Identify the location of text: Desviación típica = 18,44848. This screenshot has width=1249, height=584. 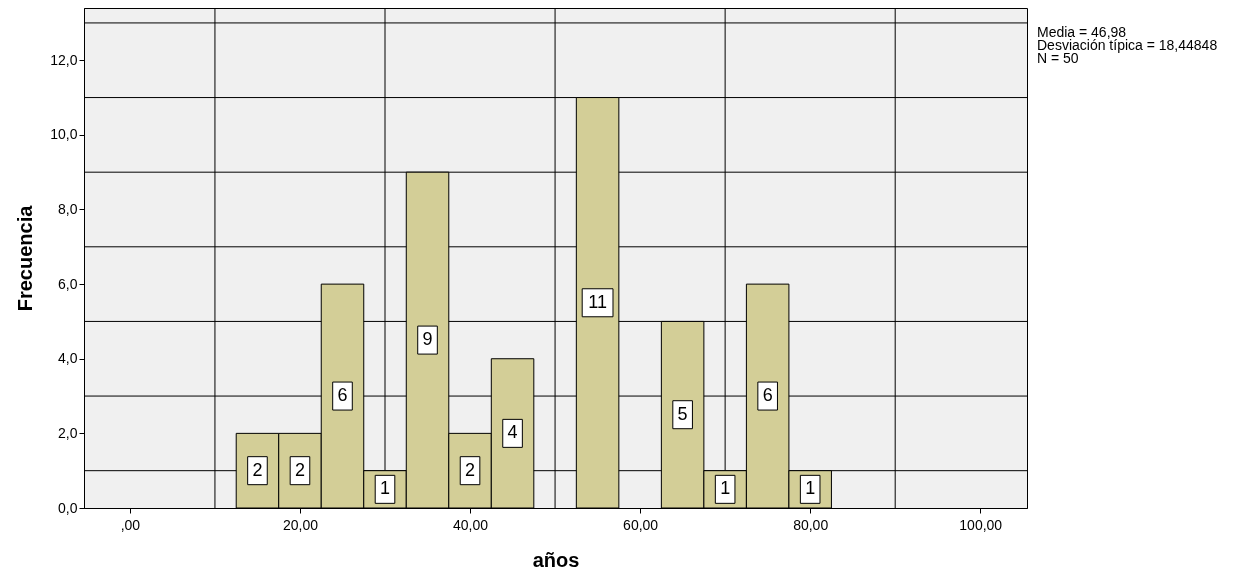
(1127, 45).